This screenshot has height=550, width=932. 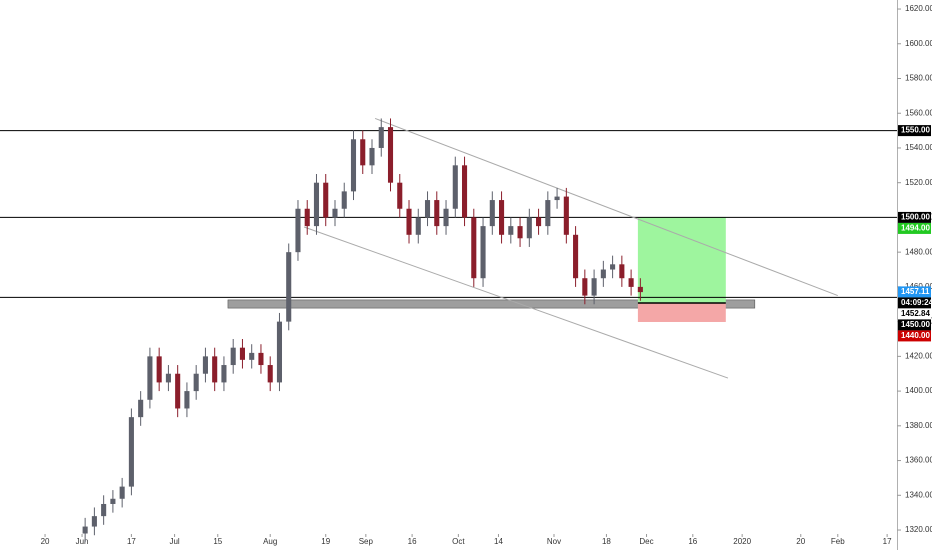 I want to click on loss-area, so click(x=681, y=312).